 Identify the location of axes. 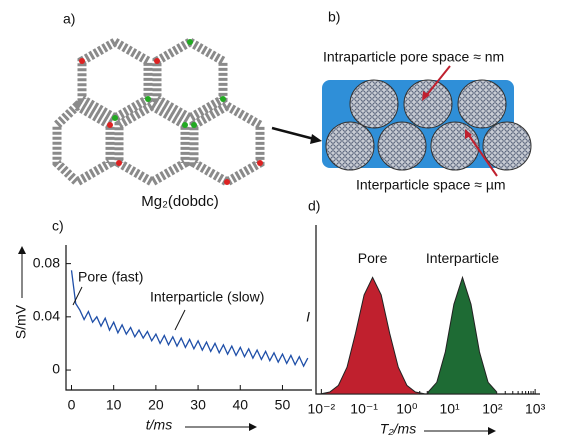
(188, 318).